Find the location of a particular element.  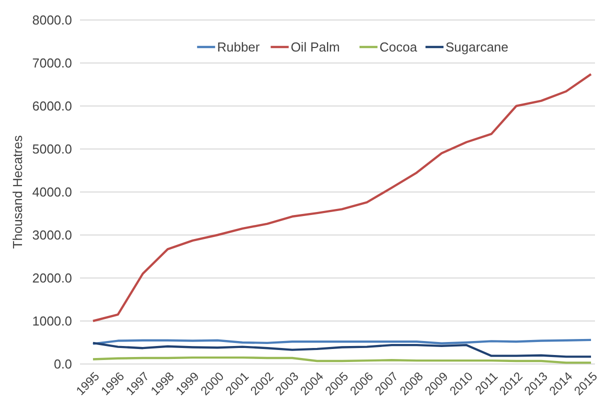

legend-label: Oil Palm is located at coordinates (315, 47).